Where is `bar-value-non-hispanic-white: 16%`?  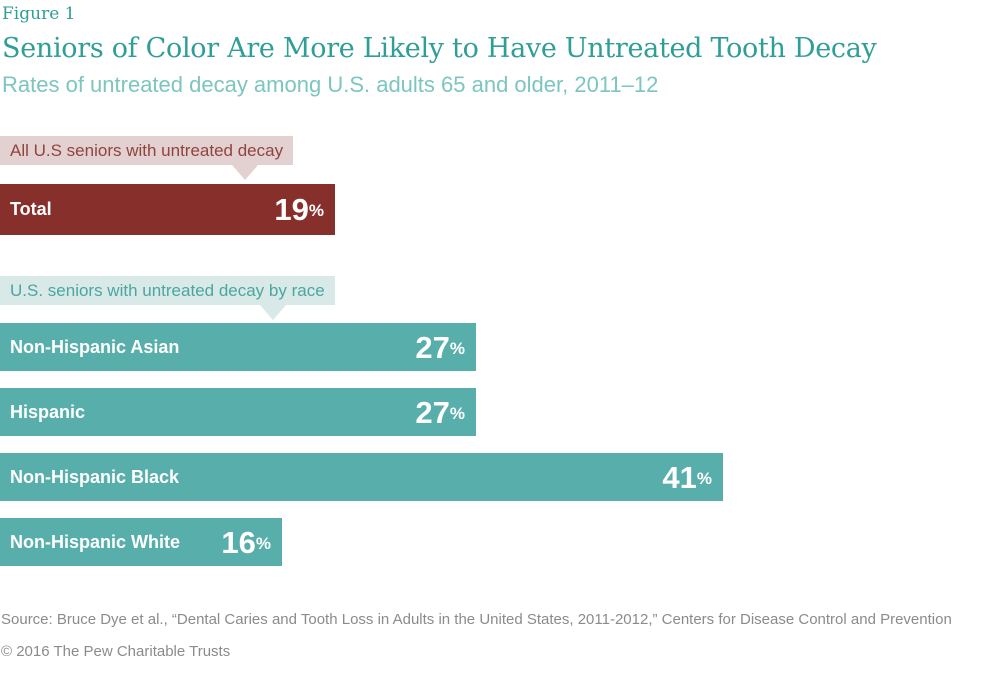 bar-value-non-hispanic-white: 16% is located at coordinates (246, 542).